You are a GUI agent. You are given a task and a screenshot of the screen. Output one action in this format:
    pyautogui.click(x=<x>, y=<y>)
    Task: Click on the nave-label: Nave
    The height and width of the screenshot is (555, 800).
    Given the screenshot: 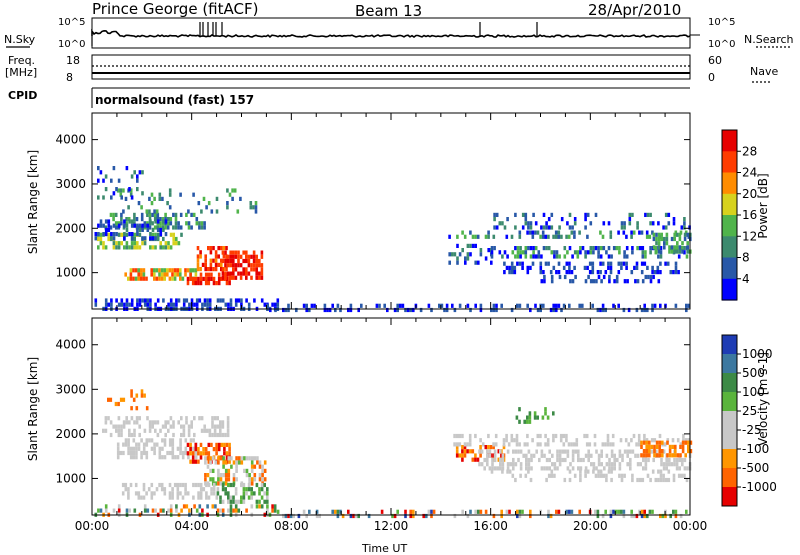 What is the action you would take?
    pyautogui.click(x=764, y=71)
    